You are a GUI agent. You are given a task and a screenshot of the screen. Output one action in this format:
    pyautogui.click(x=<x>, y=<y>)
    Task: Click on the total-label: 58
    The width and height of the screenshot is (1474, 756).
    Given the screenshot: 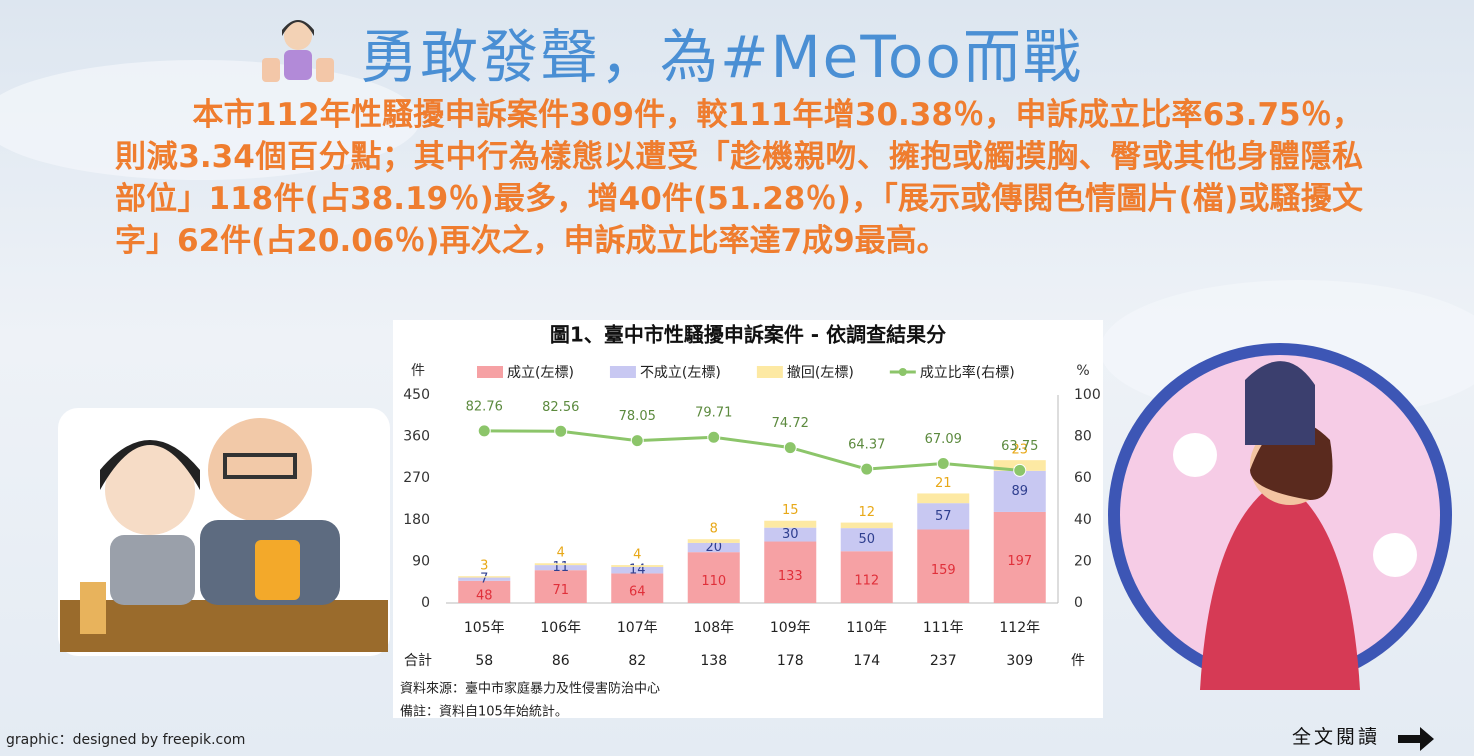 What is the action you would take?
    pyautogui.click(x=484, y=661)
    